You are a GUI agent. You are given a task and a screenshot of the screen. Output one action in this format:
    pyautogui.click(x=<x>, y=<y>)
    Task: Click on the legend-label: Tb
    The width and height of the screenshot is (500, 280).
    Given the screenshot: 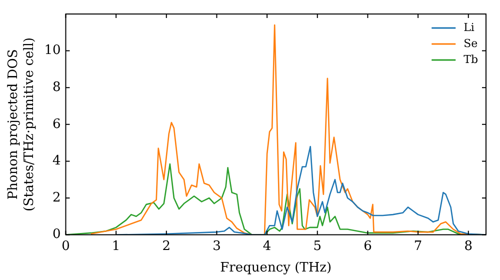 What is the action you would take?
    pyautogui.click(x=471, y=59)
    